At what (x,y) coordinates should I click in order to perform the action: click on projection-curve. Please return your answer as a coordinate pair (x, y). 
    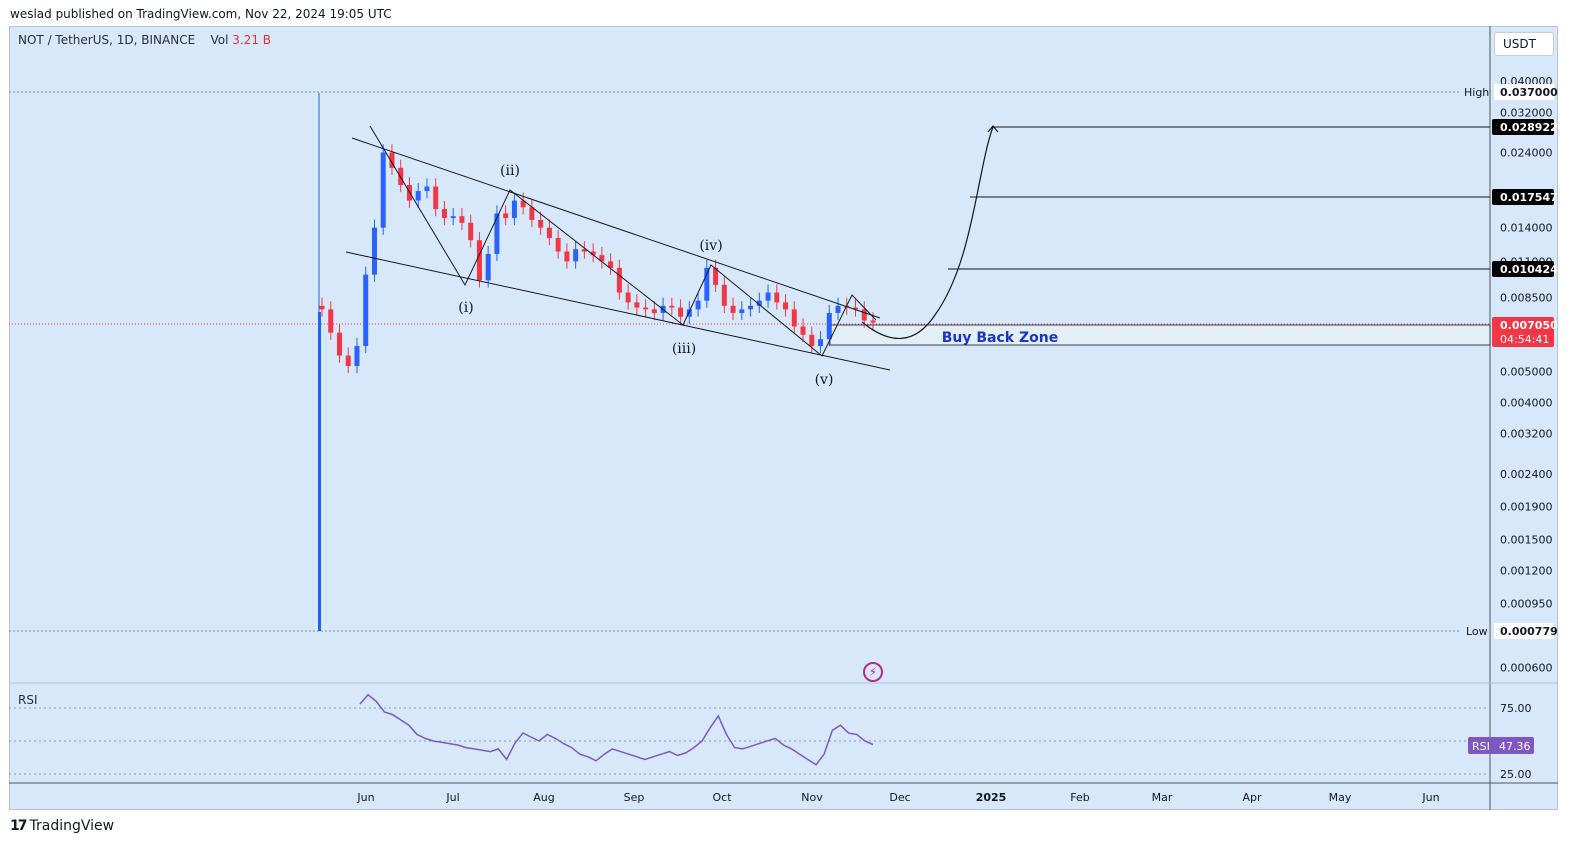
    Looking at the image, I should click on (927, 232).